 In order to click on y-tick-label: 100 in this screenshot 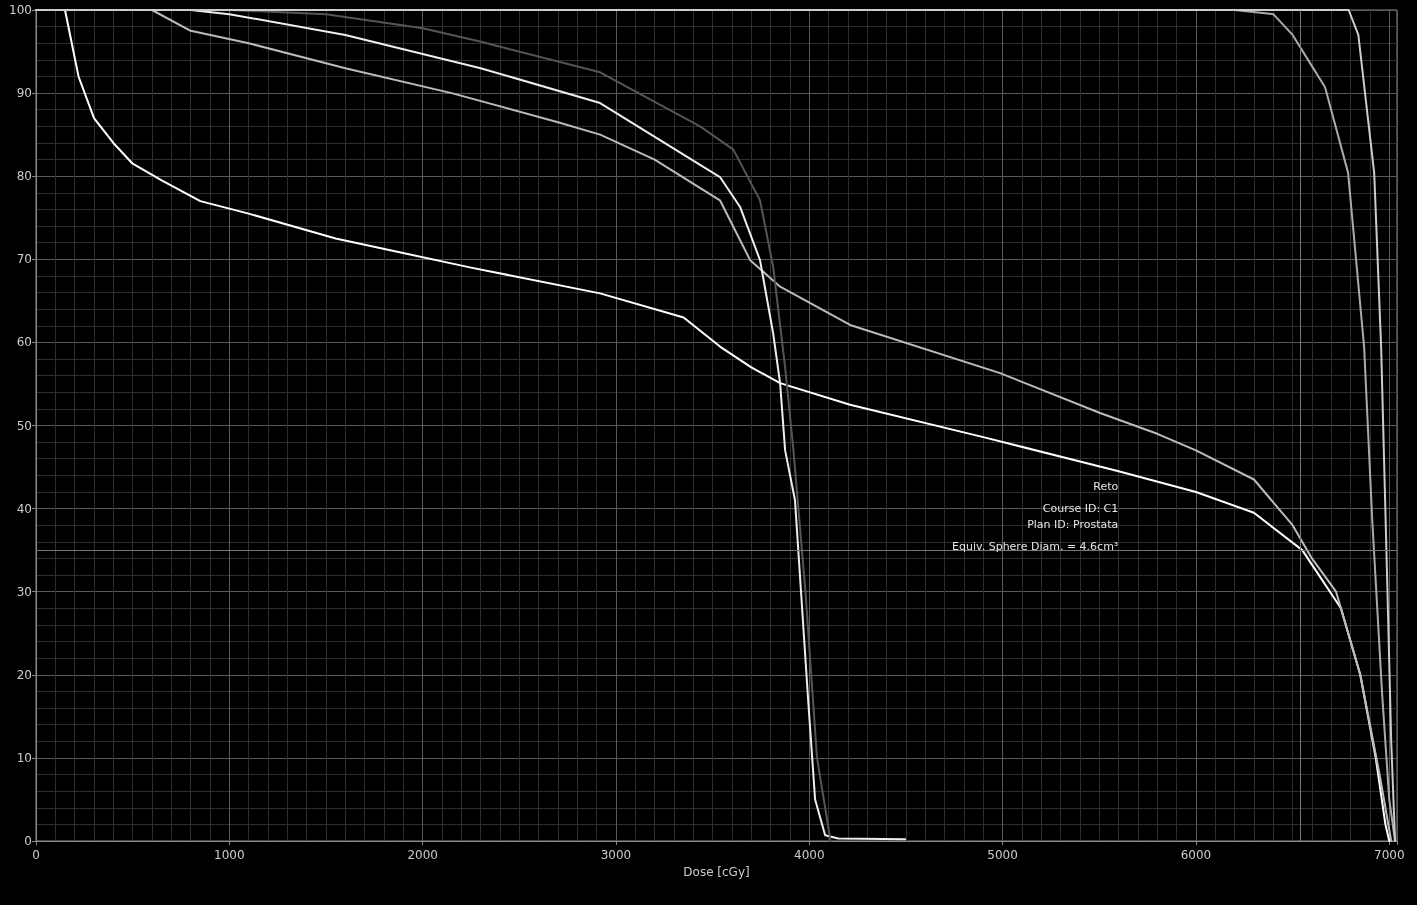, I will do `click(20, 10)`.